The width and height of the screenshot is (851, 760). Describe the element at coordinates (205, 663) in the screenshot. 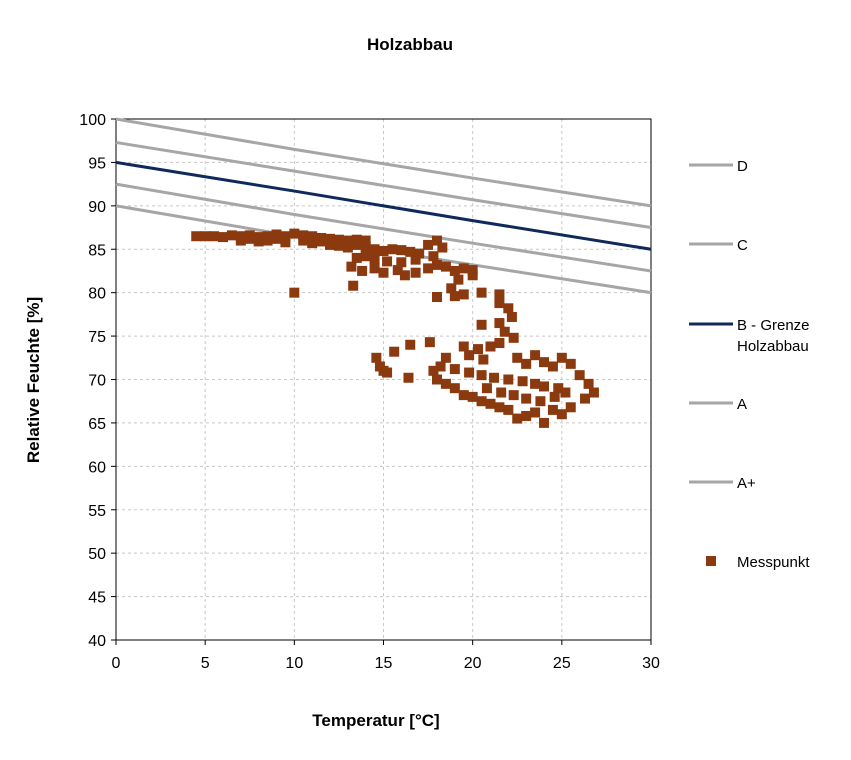

I see `x-tick-label: 5` at that location.